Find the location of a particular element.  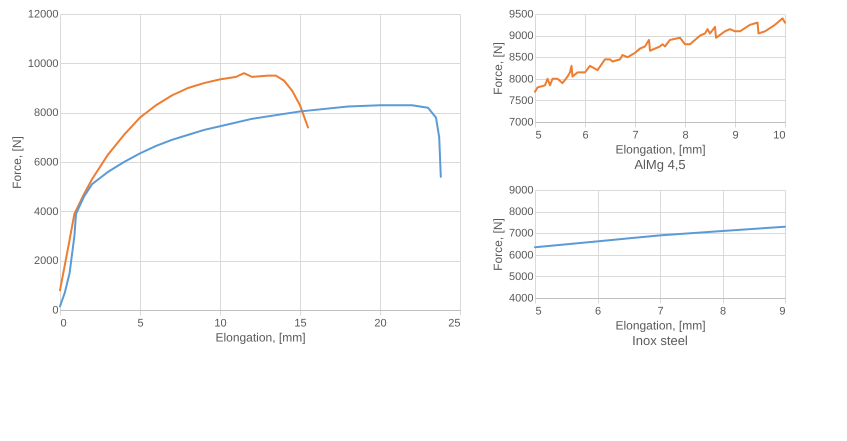

y-tick-label: 9500 is located at coordinates (521, 14).